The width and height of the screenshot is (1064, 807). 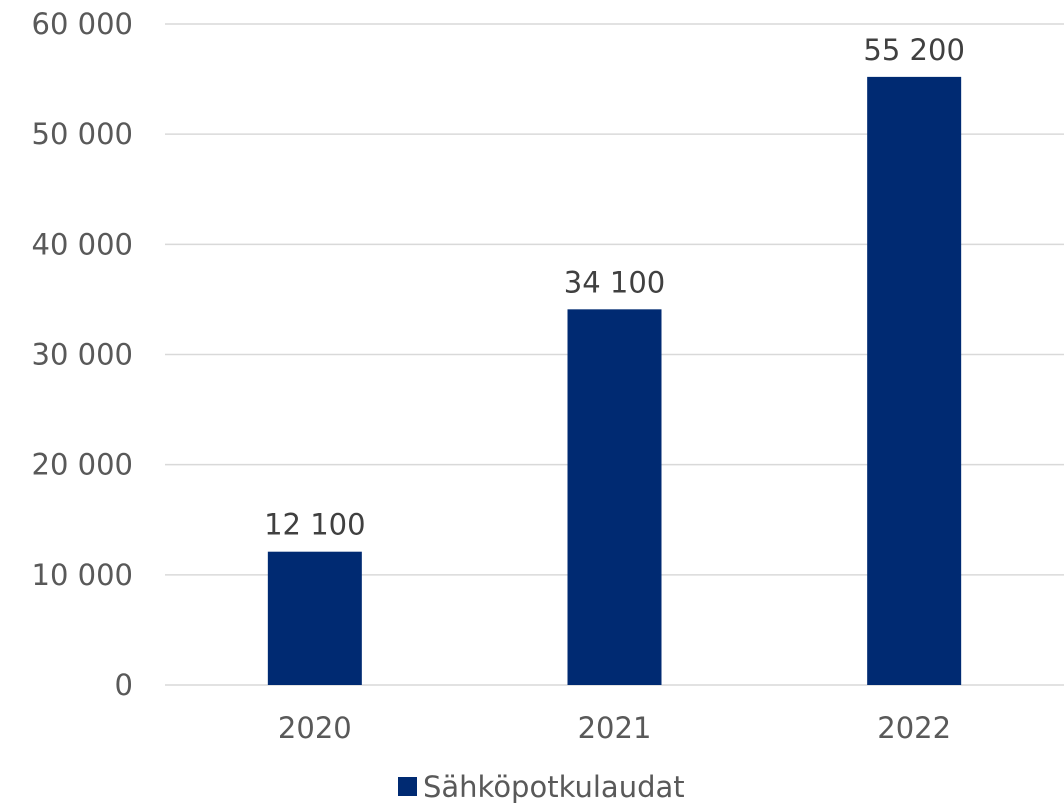 What do you see at coordinates (914, 380) in the screenshot?
I see `bar-2022` at bounding box center [914, 380].